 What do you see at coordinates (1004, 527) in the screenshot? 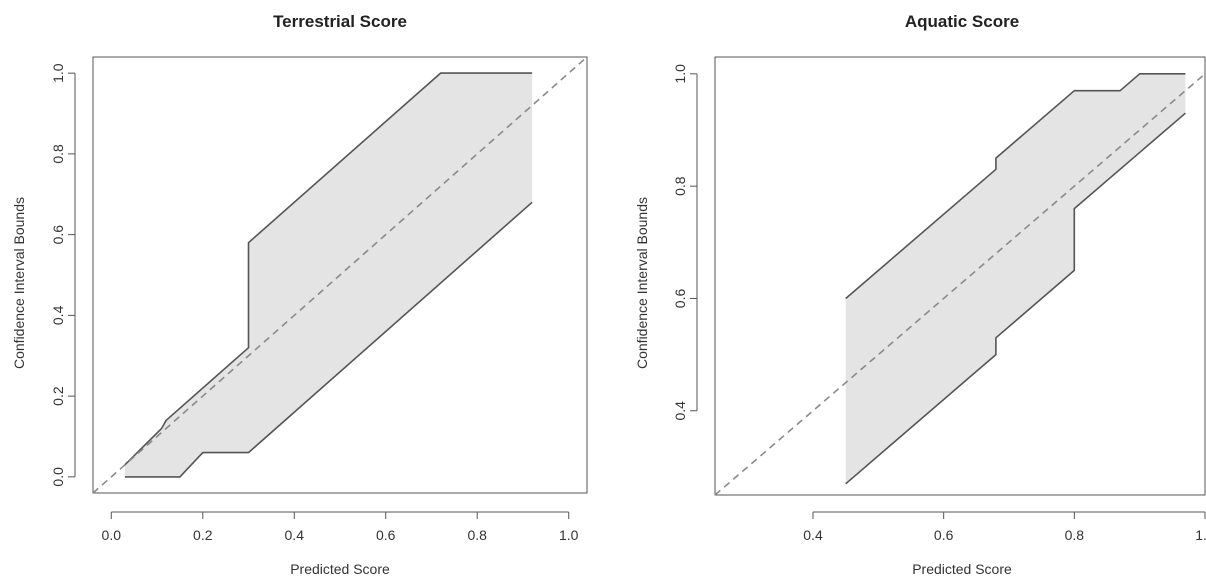
I see `x-axis: 0.4 0.6 0.8 1.0` at bounding box center [1004, 527].